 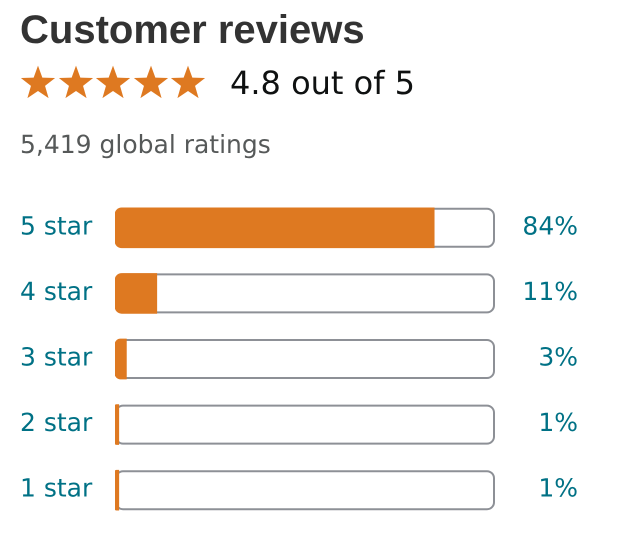 What do you see at coordinates (56, 357) in the screenshot?
I see `y-tick-label: 3 star` at bounding box center [56, 357].